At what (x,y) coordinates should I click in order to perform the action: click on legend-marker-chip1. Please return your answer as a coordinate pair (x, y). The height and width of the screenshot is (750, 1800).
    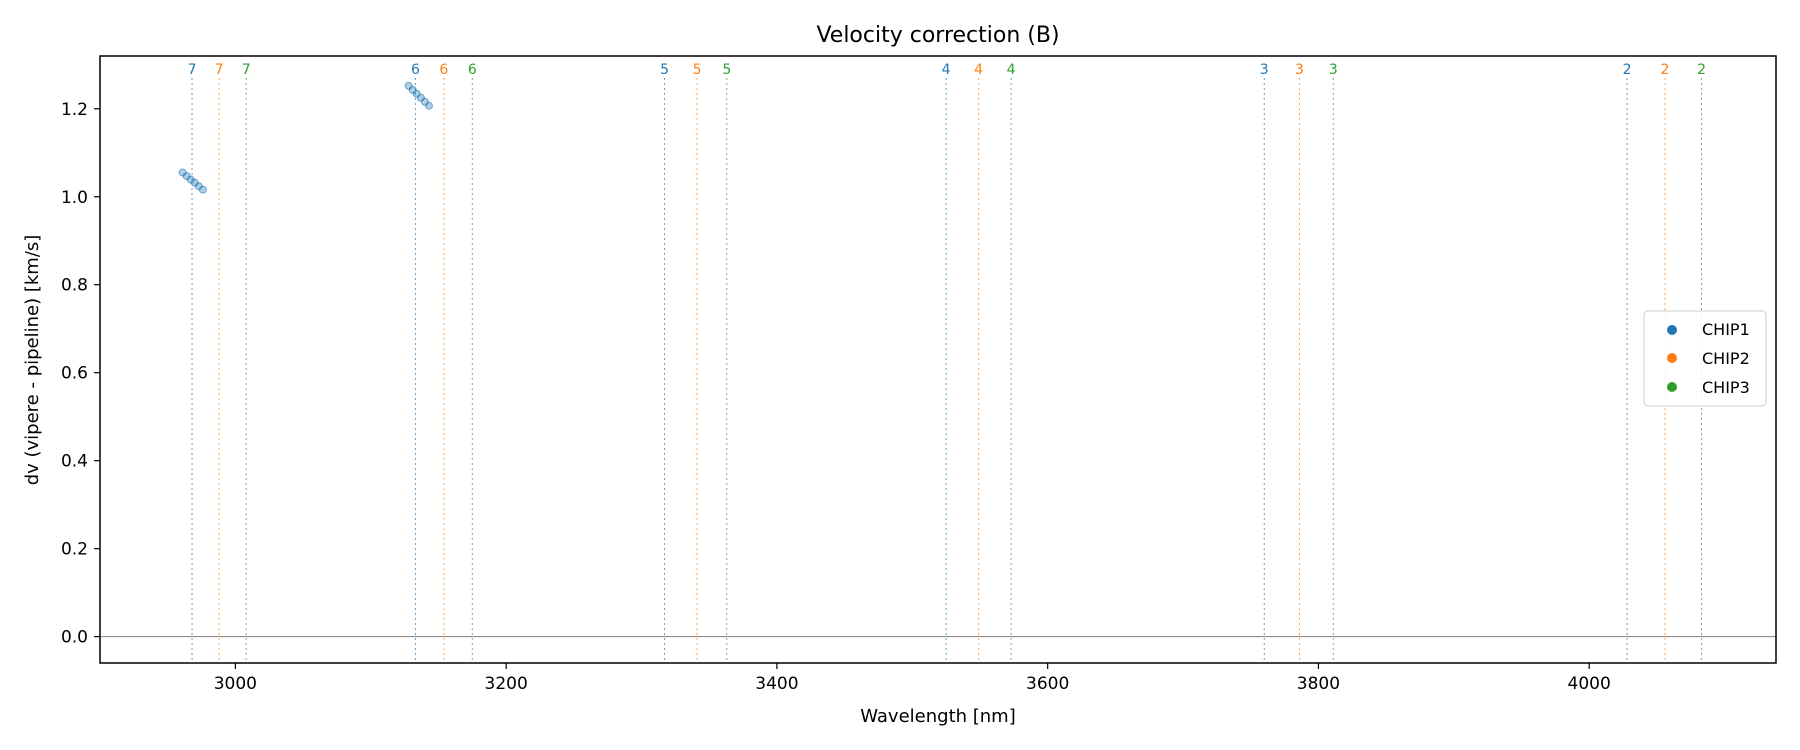
    Looking at the image, I should click on (1672, 330).